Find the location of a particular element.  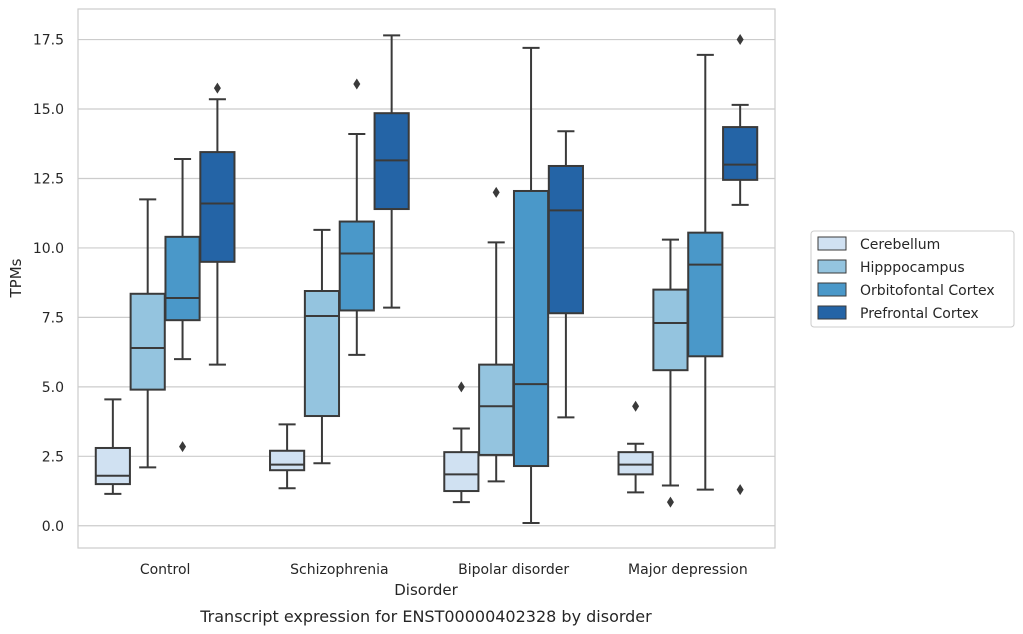

y-tick-label: 17.5 is located at coordinates (48, 41).